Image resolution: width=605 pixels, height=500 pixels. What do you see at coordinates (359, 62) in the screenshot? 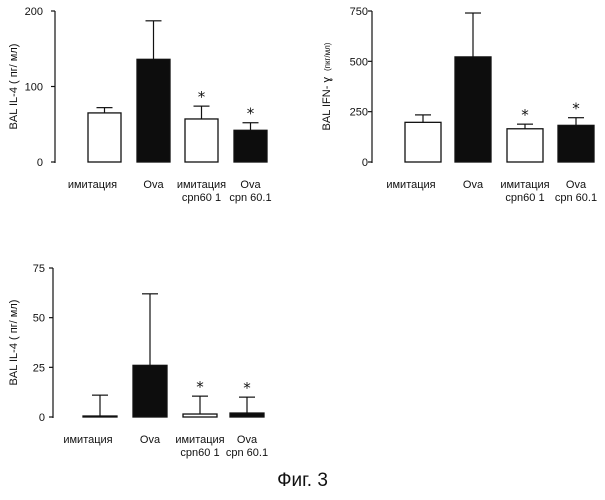
I see `y-tick-label: 500` at bounding box center [359, 62].